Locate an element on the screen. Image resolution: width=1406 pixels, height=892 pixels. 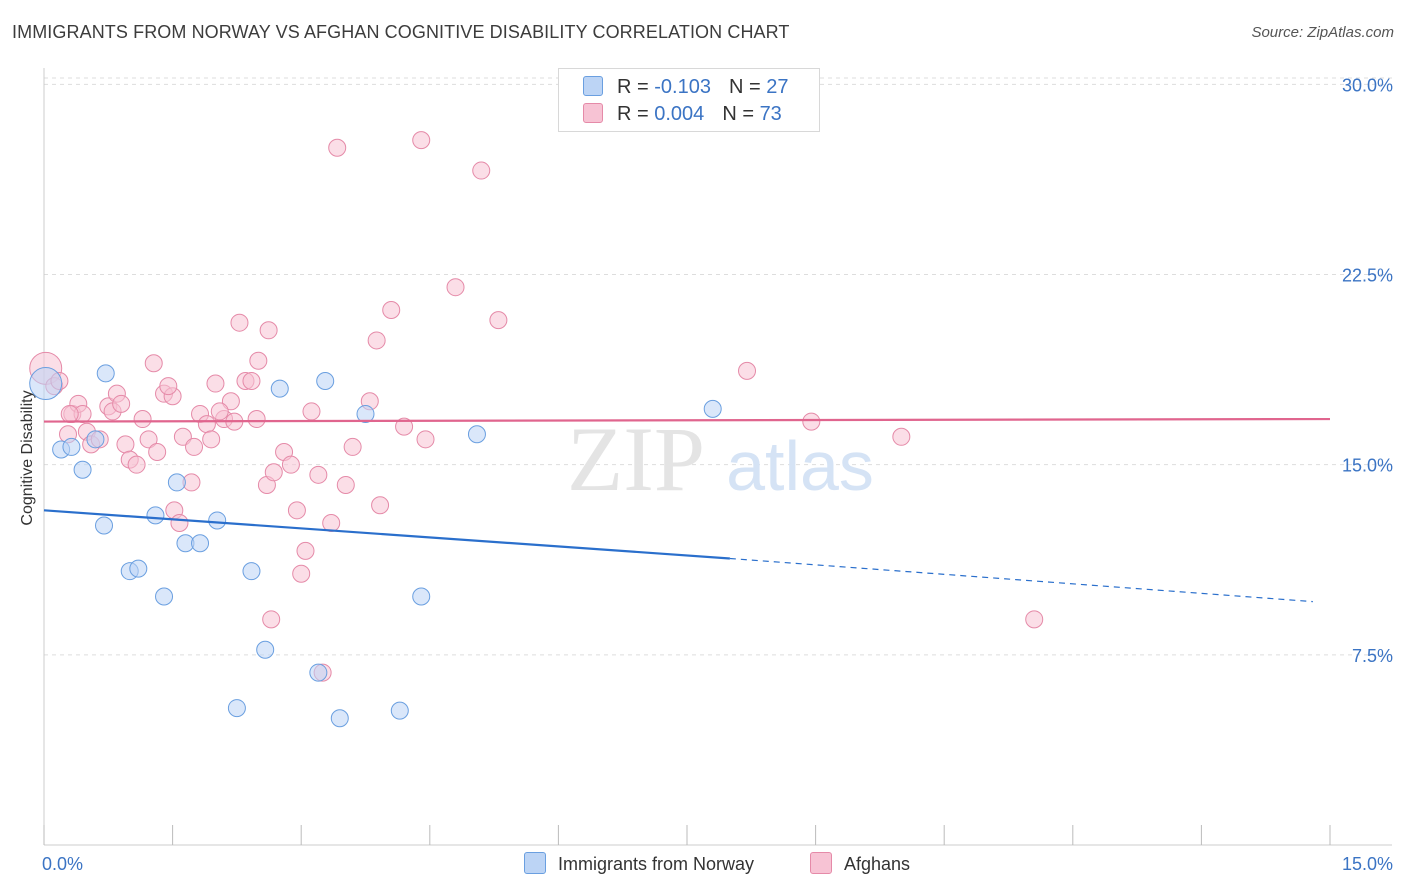
bottom-legend-swatch-norway is located at coordinates (535, 863).